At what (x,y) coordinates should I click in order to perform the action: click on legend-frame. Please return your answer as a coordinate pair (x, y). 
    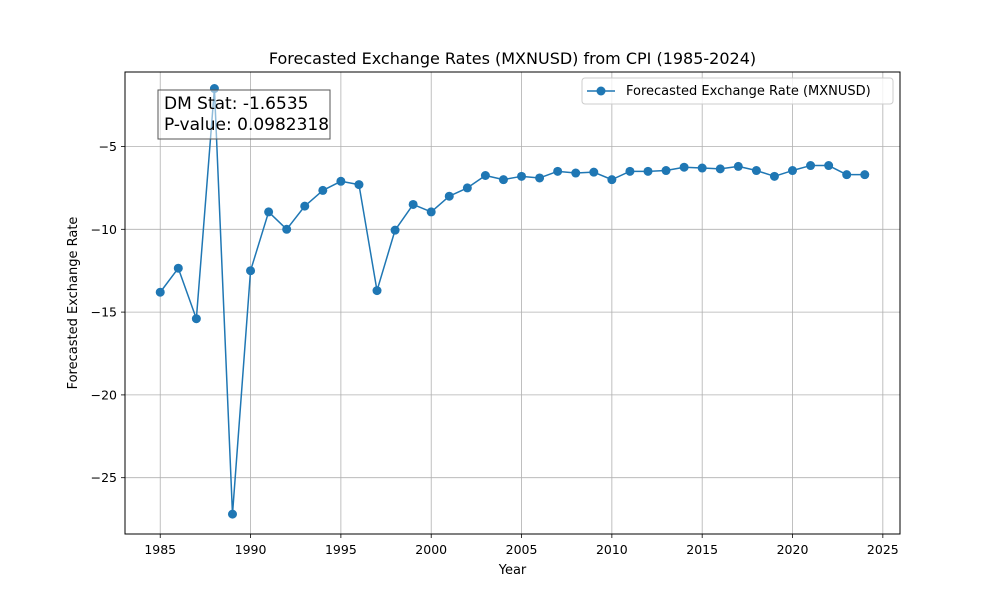
    Looking at the image, I should click on (737, 91).